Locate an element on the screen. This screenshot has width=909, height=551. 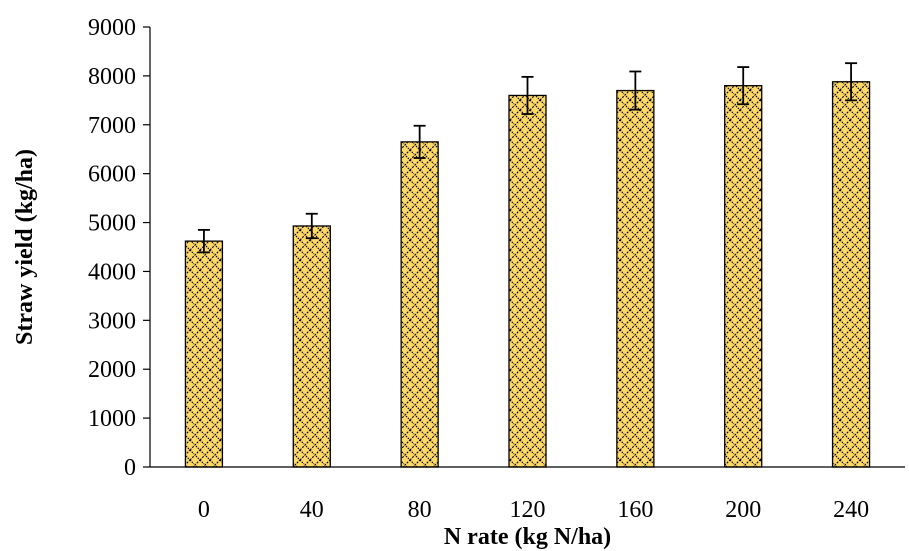
y-tick-label: 7000 is located at coordinates (112, 126).